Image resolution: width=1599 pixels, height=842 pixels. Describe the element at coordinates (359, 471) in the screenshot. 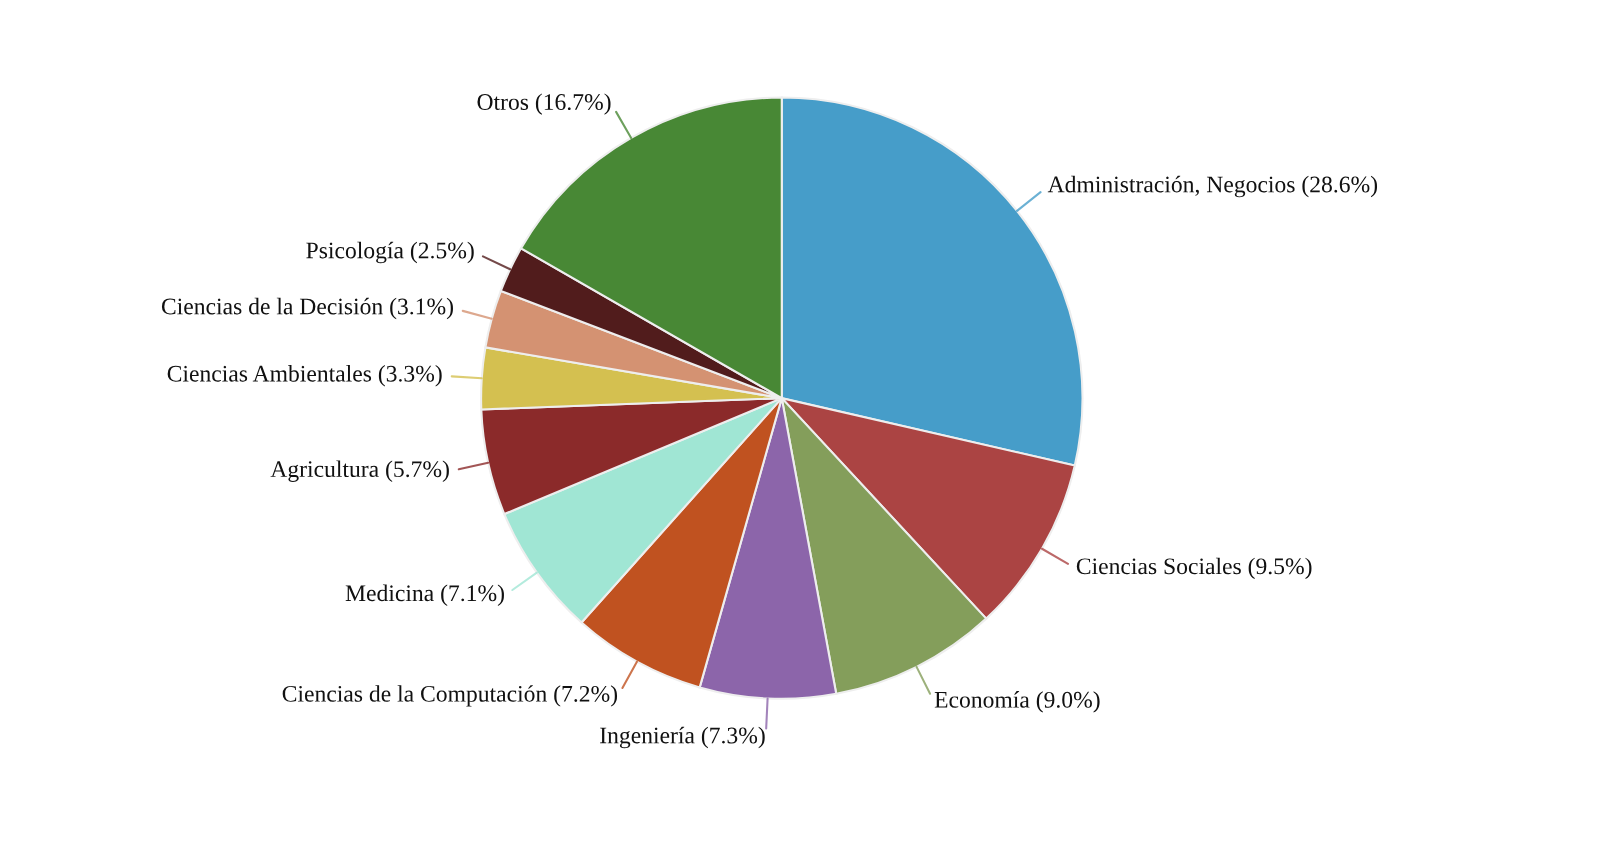

I see `slice-label: Agricultura (5.7%)` at that location.